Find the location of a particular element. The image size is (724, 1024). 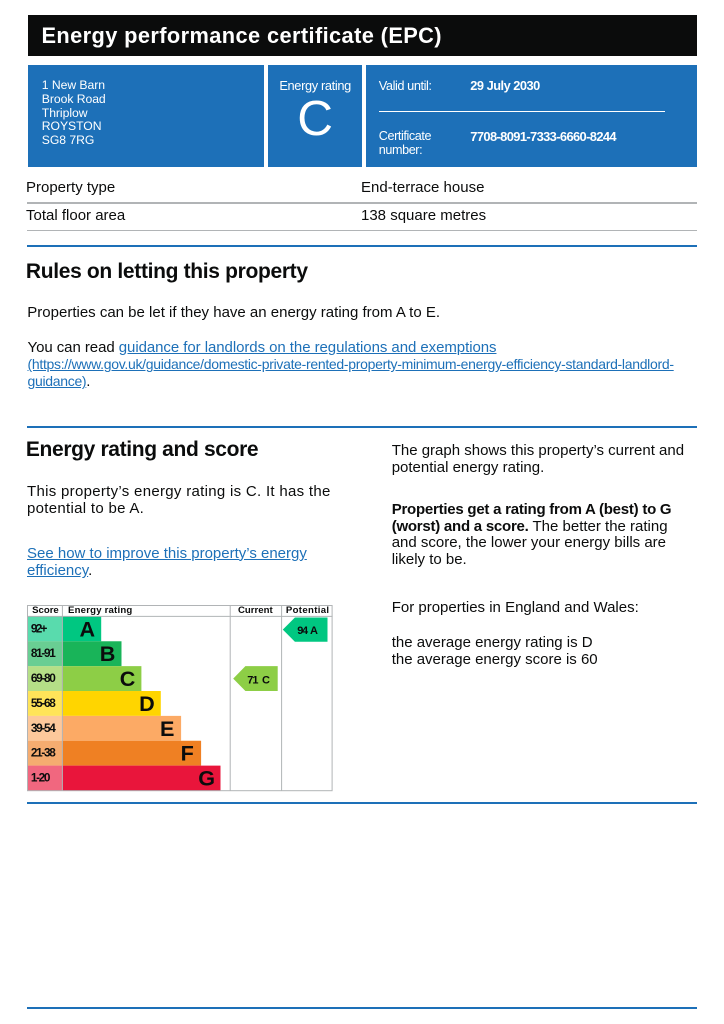

svg-text: F is located at coordinates (187, 753).